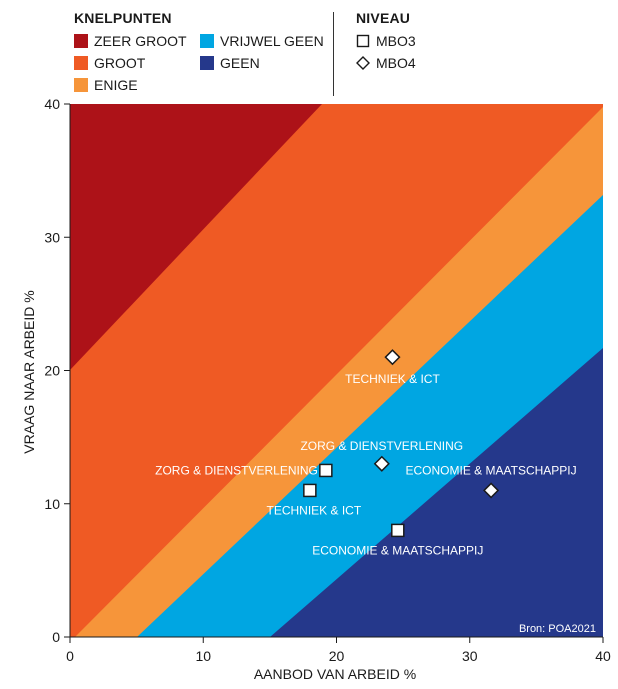  What do you see at coordinates (557, 629) in the screenshot?
I see `source-label: Bron: POA2021` at bounding box center [557, 629].